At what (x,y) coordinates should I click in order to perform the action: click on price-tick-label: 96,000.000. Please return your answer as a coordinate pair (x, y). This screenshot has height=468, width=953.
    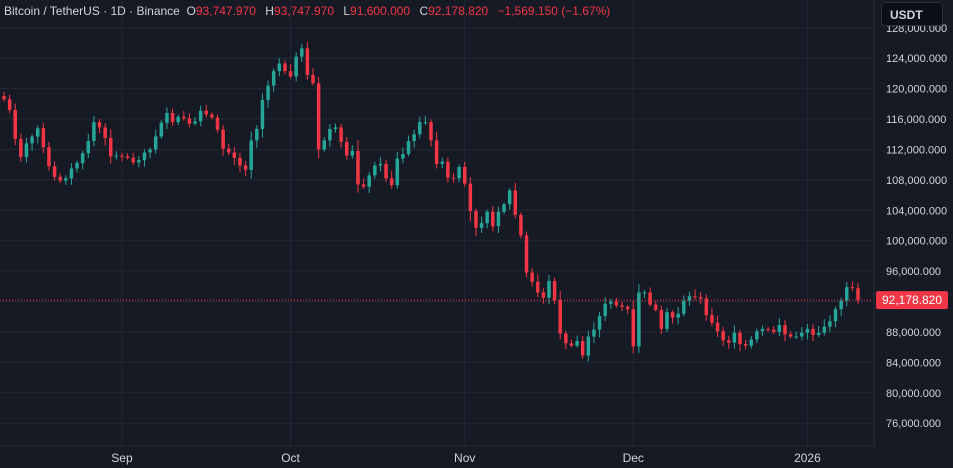
    Looking at the image, I should click on (913, 272).